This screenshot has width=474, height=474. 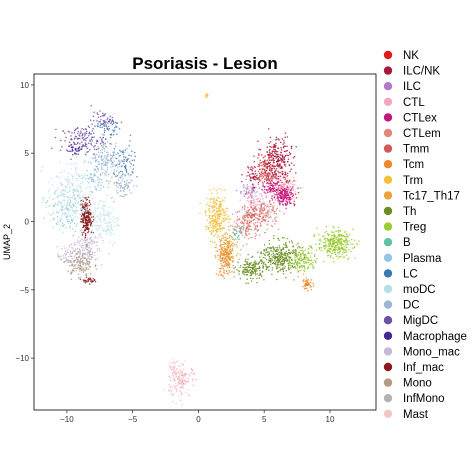 What do you see at coordinates (406, 150) in the screenshot?
I see `legend-item: Tmm` at bounding box center [406, 150].